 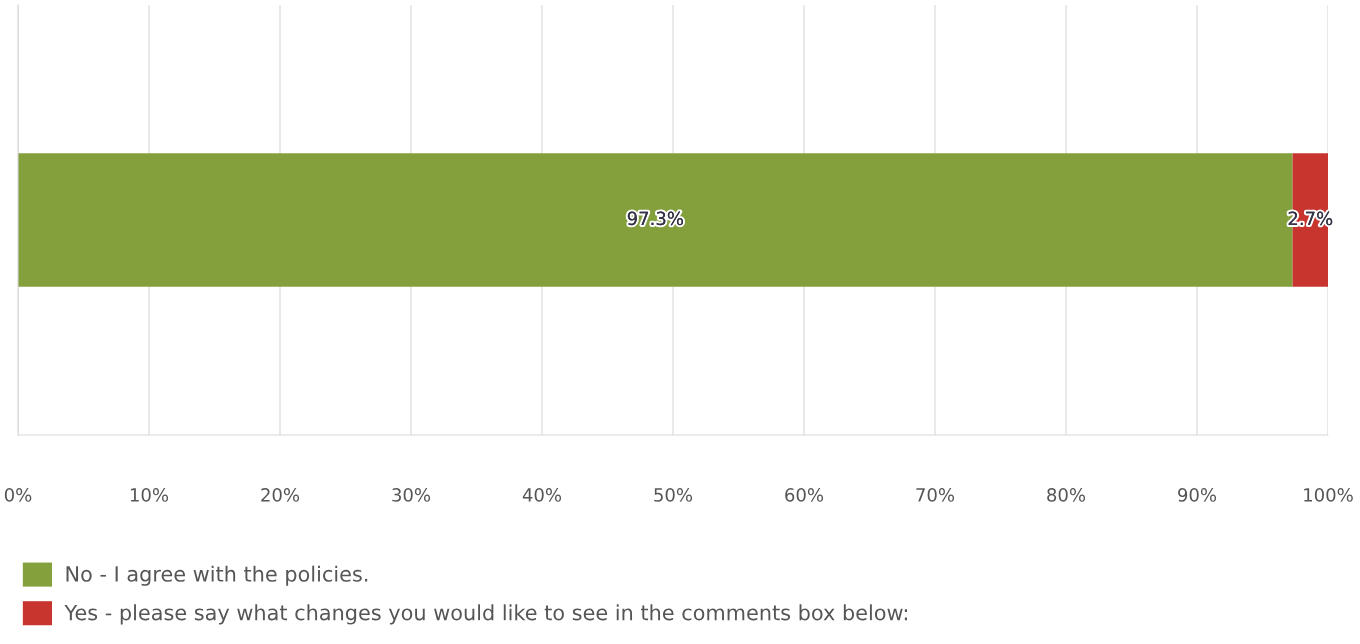 What do you see at coordinates (149, 495) in the screenshot?
I see `x-tick-label: 10%` at bounding box center [149, 495].